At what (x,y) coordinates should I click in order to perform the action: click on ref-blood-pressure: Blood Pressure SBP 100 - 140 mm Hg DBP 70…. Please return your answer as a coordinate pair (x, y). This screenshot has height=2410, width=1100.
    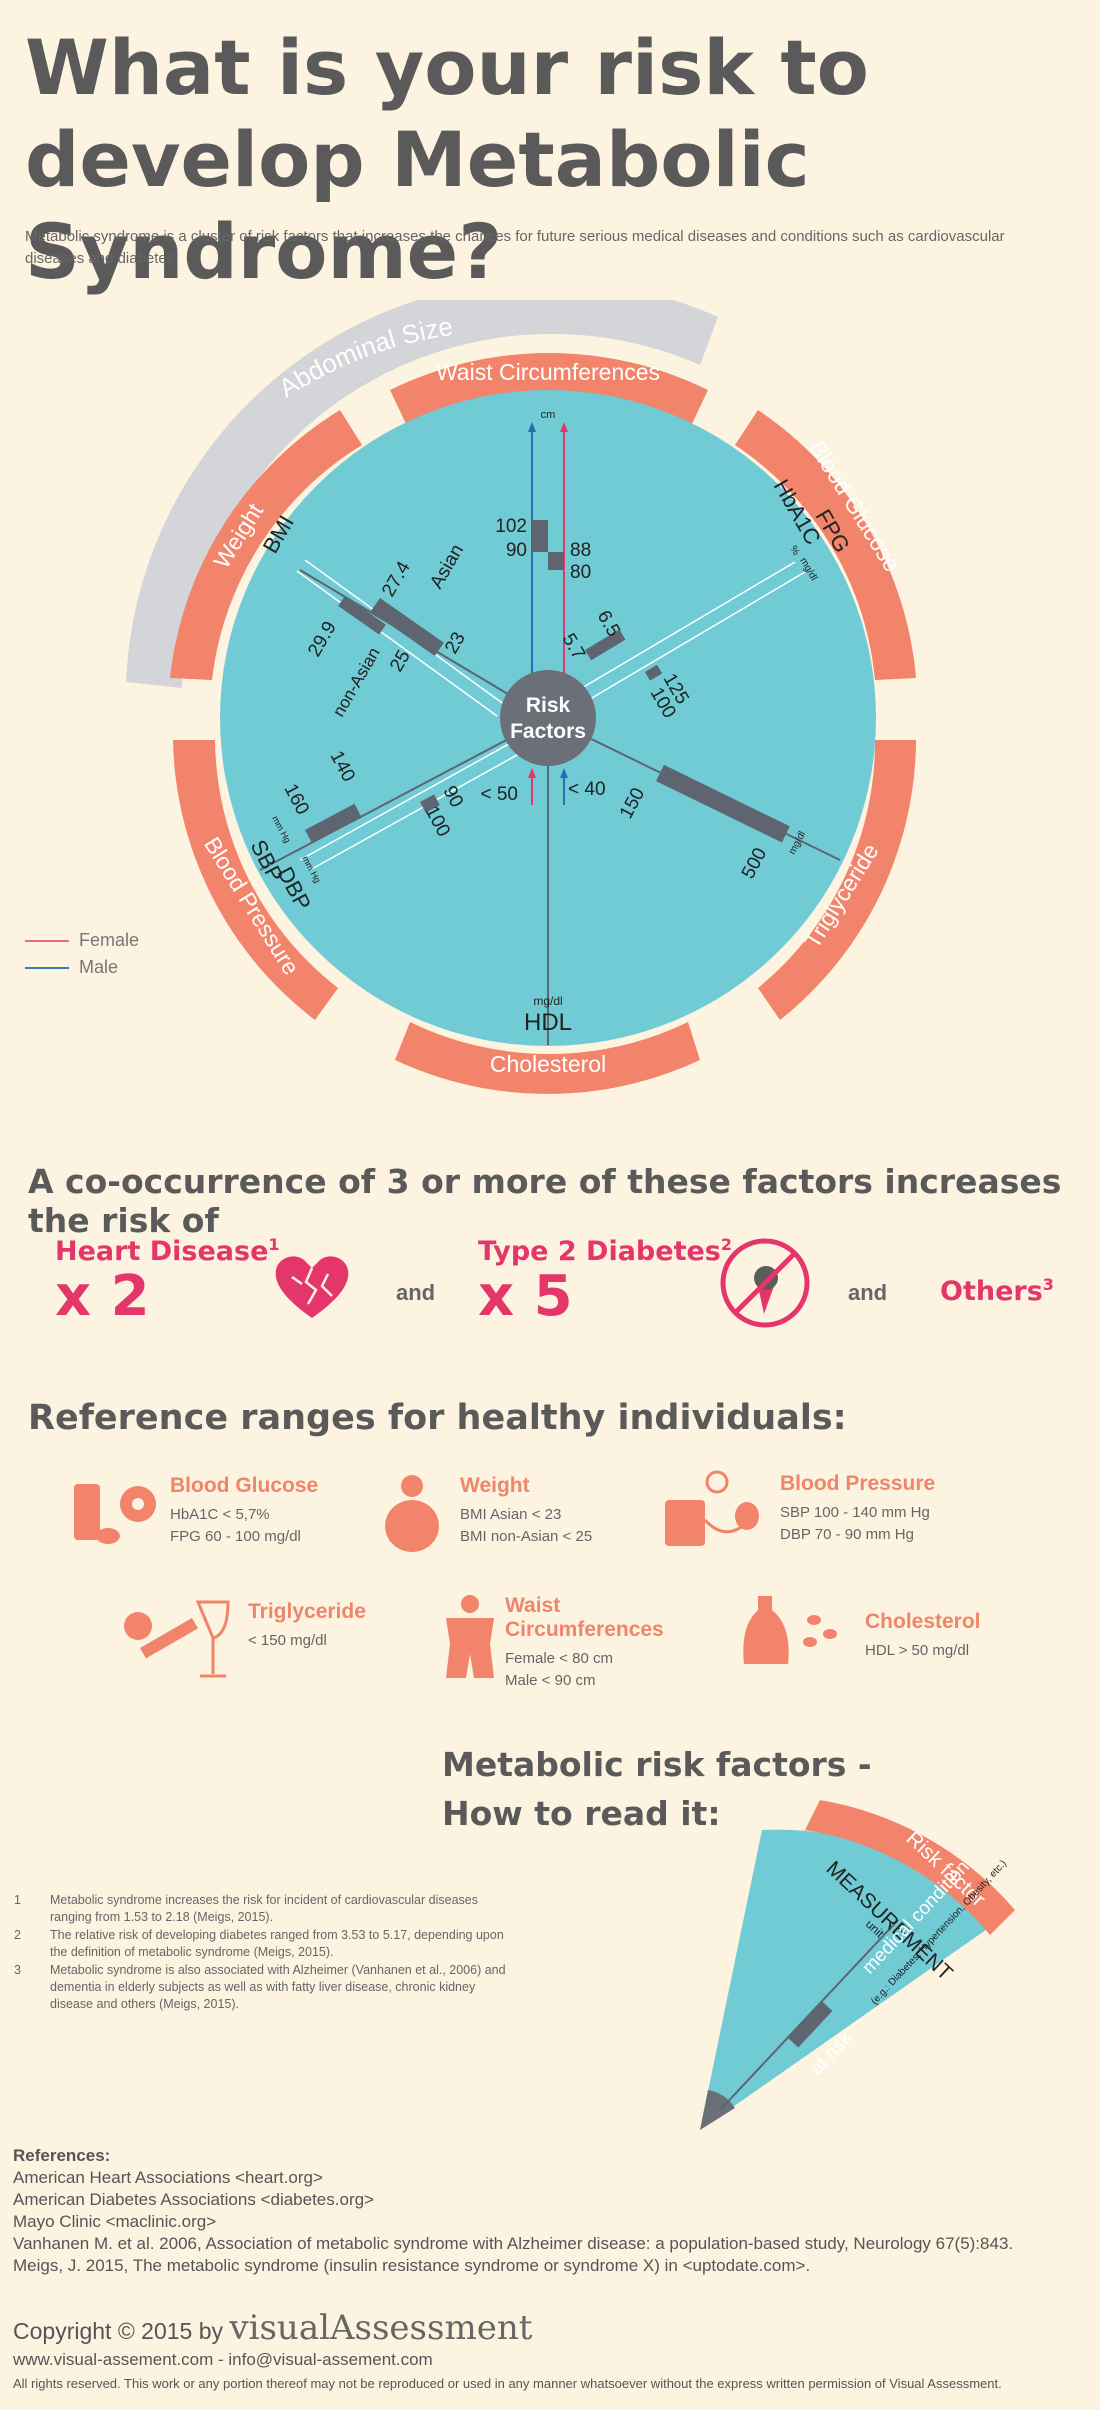
    Looking at the image, I should click on (858, 1507).